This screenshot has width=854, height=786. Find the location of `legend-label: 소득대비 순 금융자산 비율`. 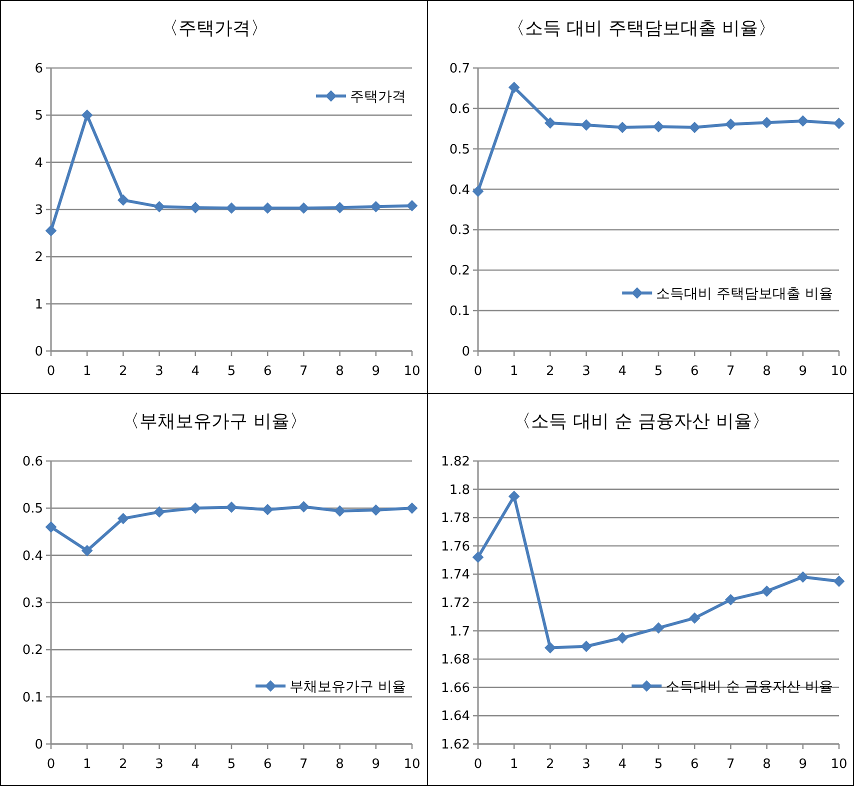

legend-label: 소득대비 순 금융자산 비율 is located at coordinates (749, 687).